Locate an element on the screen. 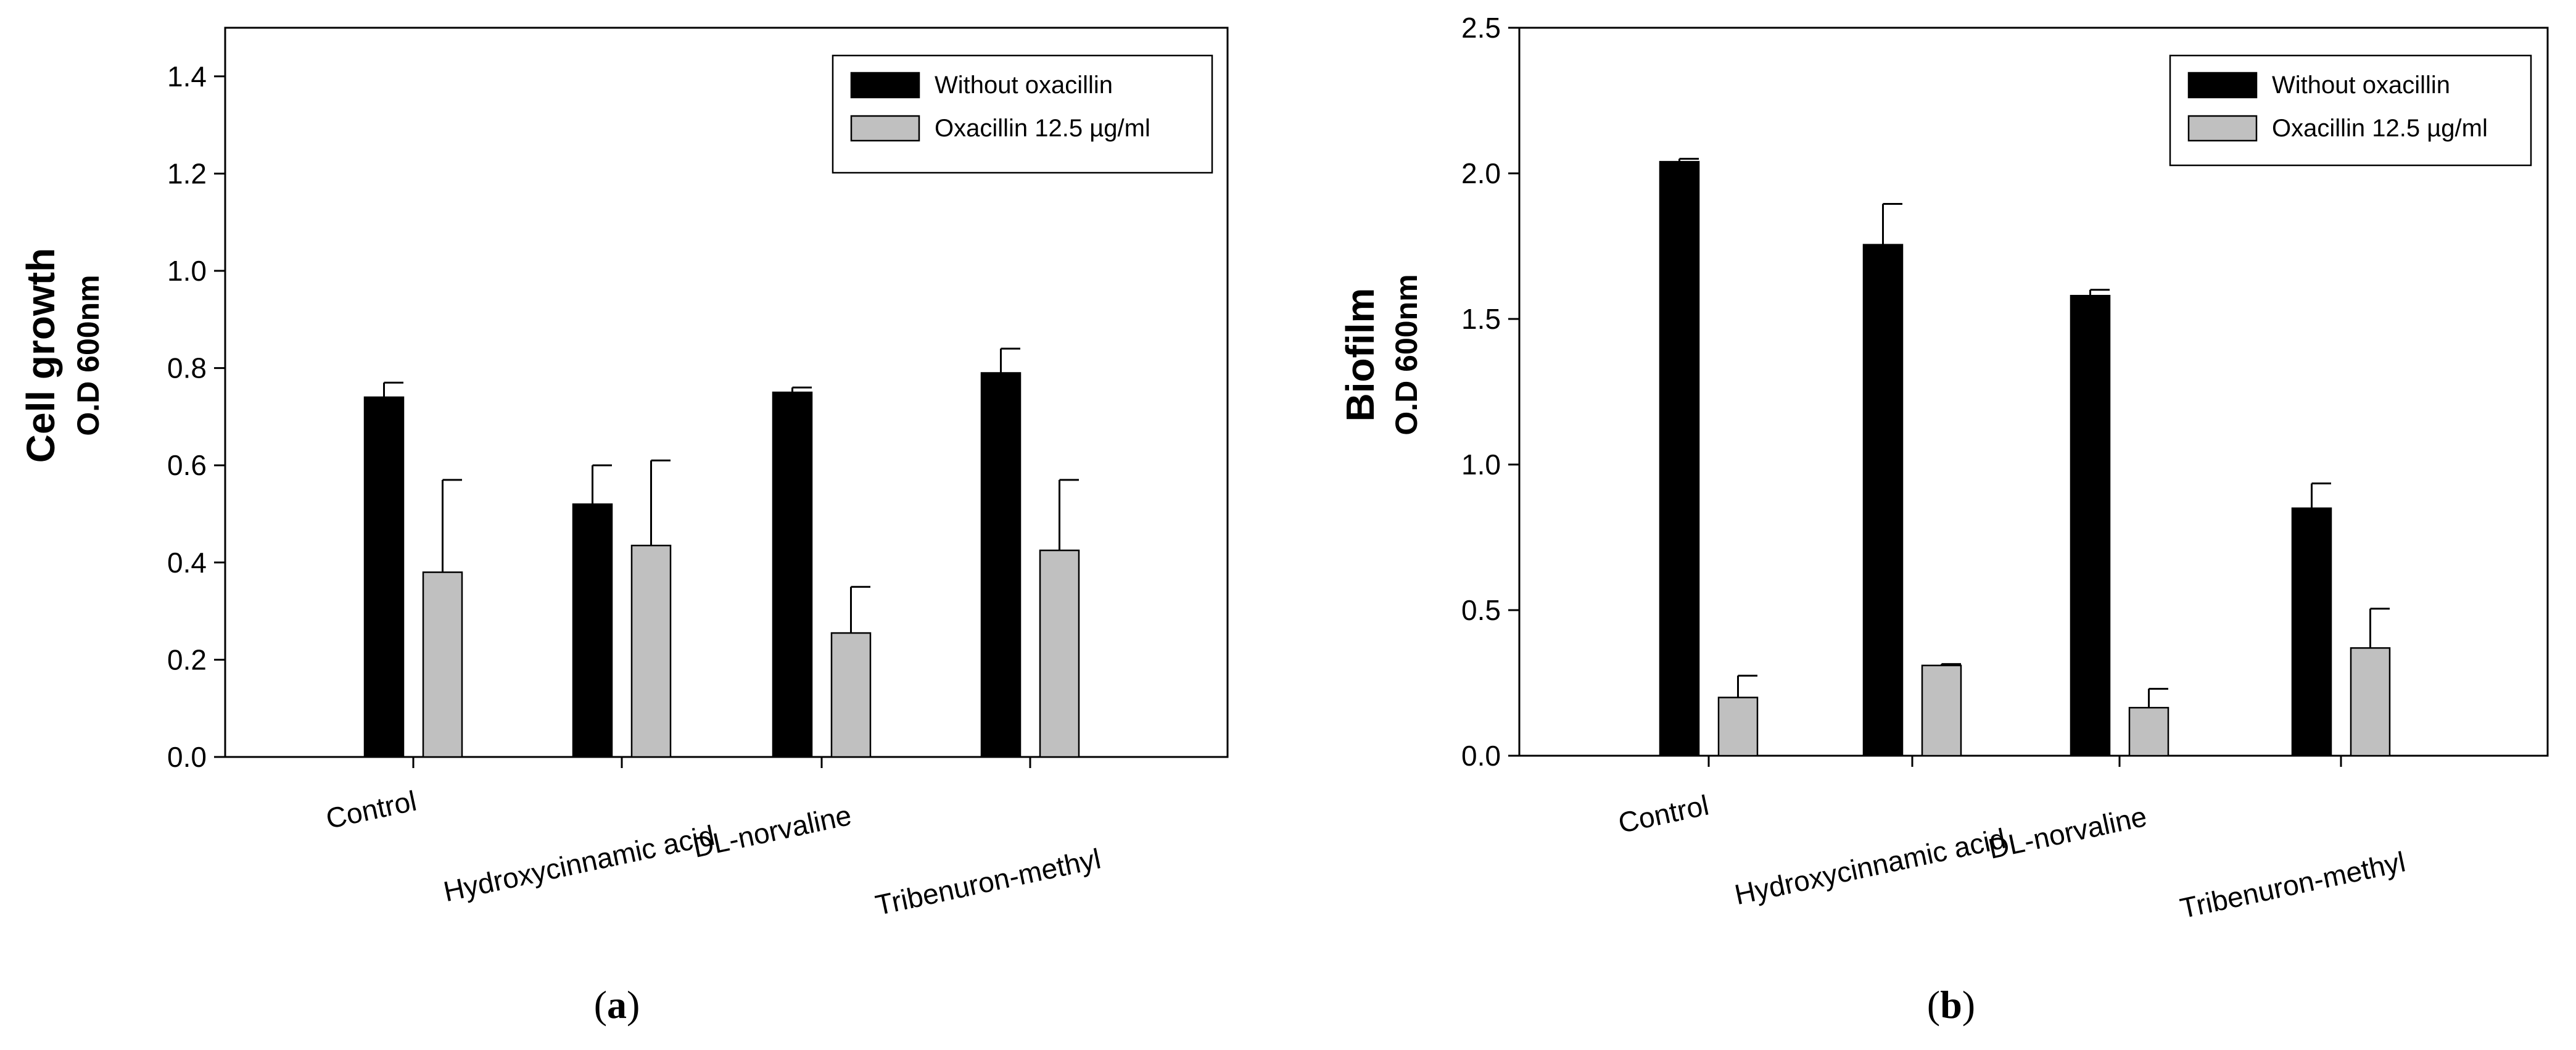 The width and height of the screenshot is (2576, 1050). panel-label: (a) is located at coordinates (617, 1005).